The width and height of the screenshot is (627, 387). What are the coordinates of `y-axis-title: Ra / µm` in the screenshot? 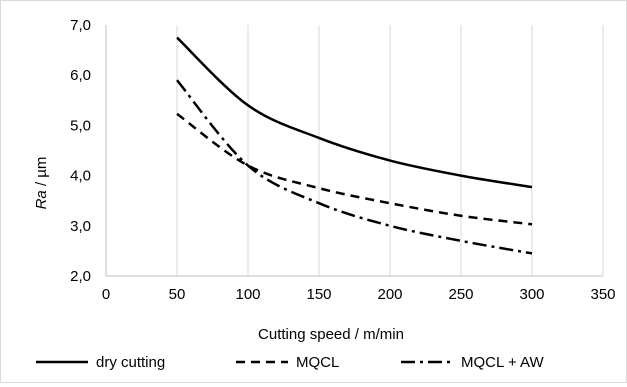 It's located at (41, 183).